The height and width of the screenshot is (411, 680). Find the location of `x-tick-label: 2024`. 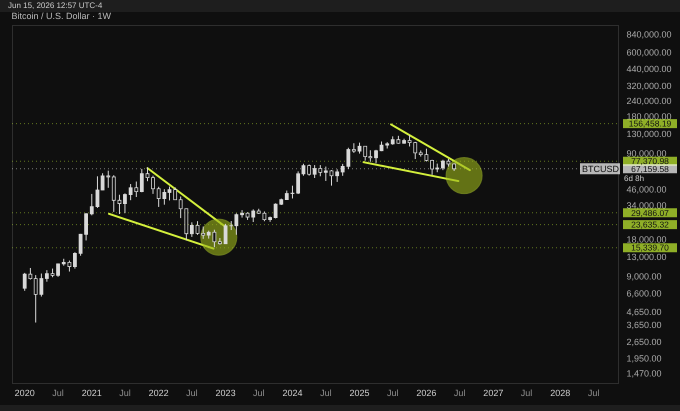

x-tick-label: 2024 is located at coordinates (292, 393).